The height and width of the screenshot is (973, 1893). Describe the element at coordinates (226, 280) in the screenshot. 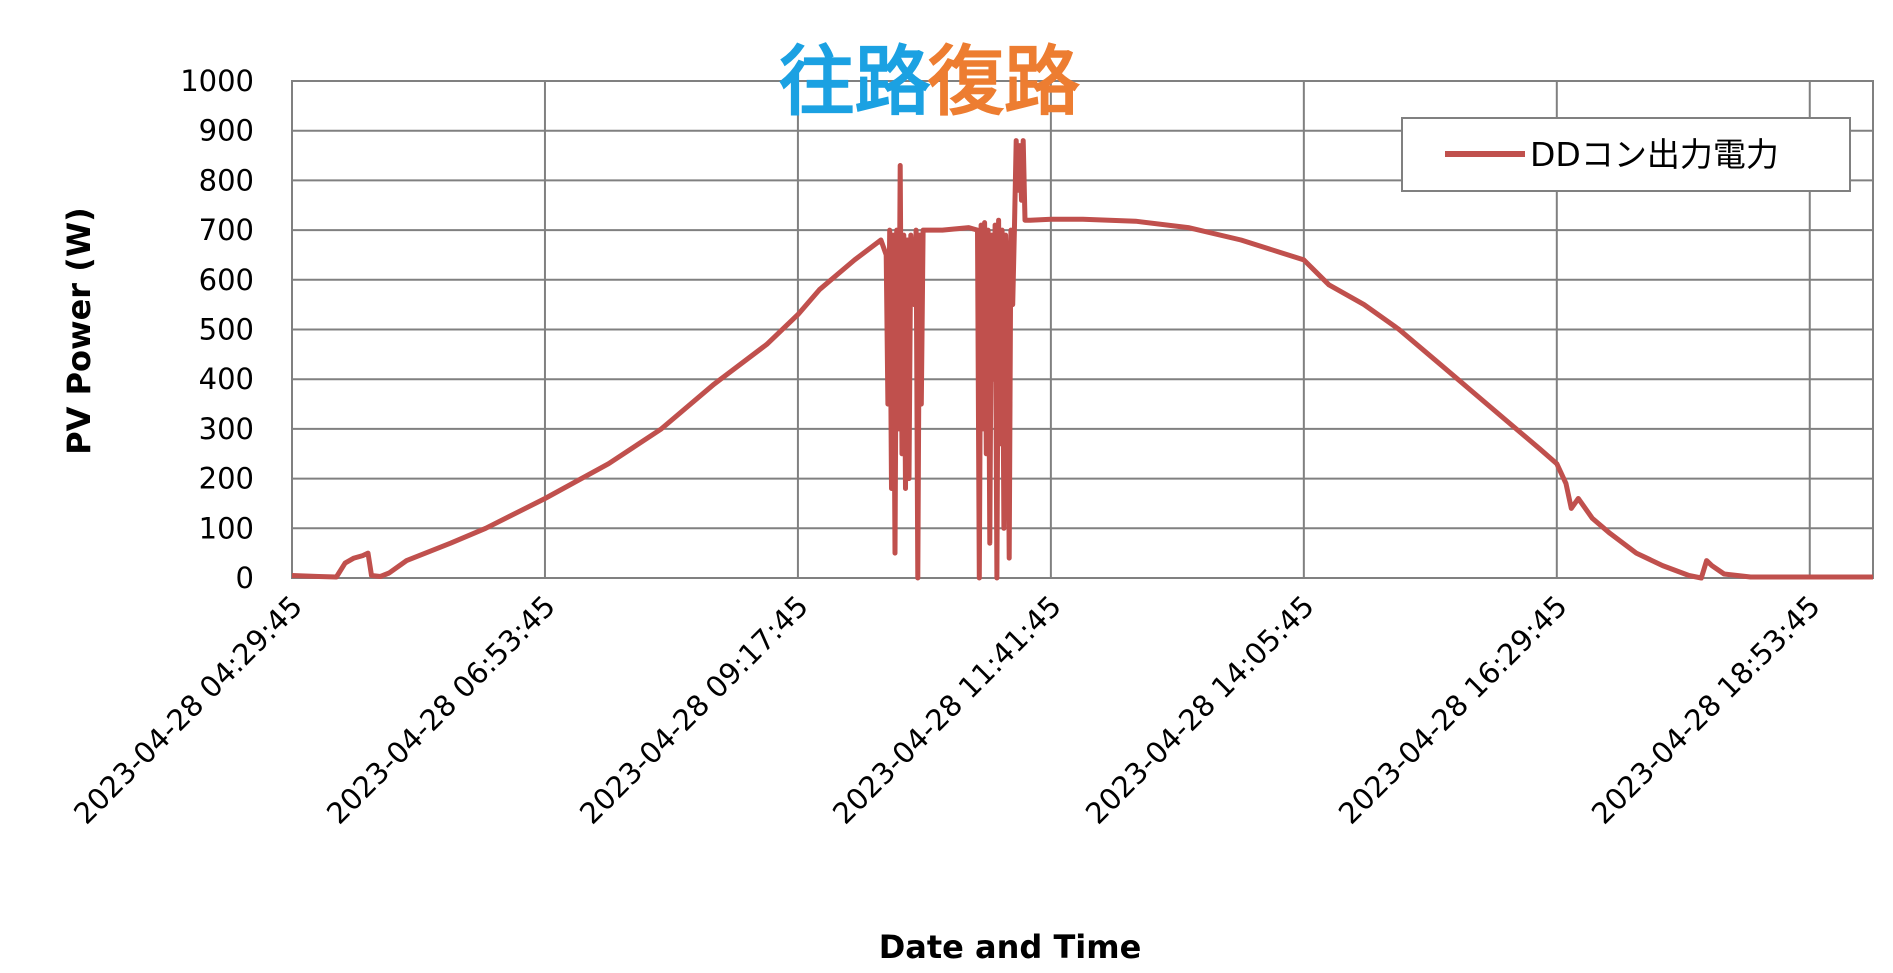

I see `y-tick-label: 600` at that location.